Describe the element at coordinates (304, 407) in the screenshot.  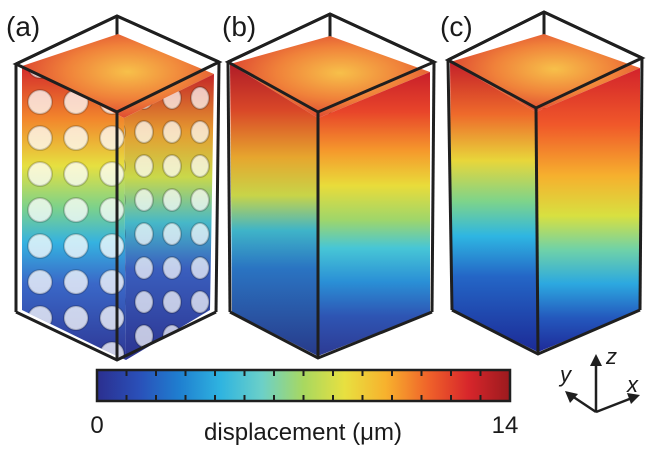
I see `colorbar: 0 displacement (μm) 14` at that location.